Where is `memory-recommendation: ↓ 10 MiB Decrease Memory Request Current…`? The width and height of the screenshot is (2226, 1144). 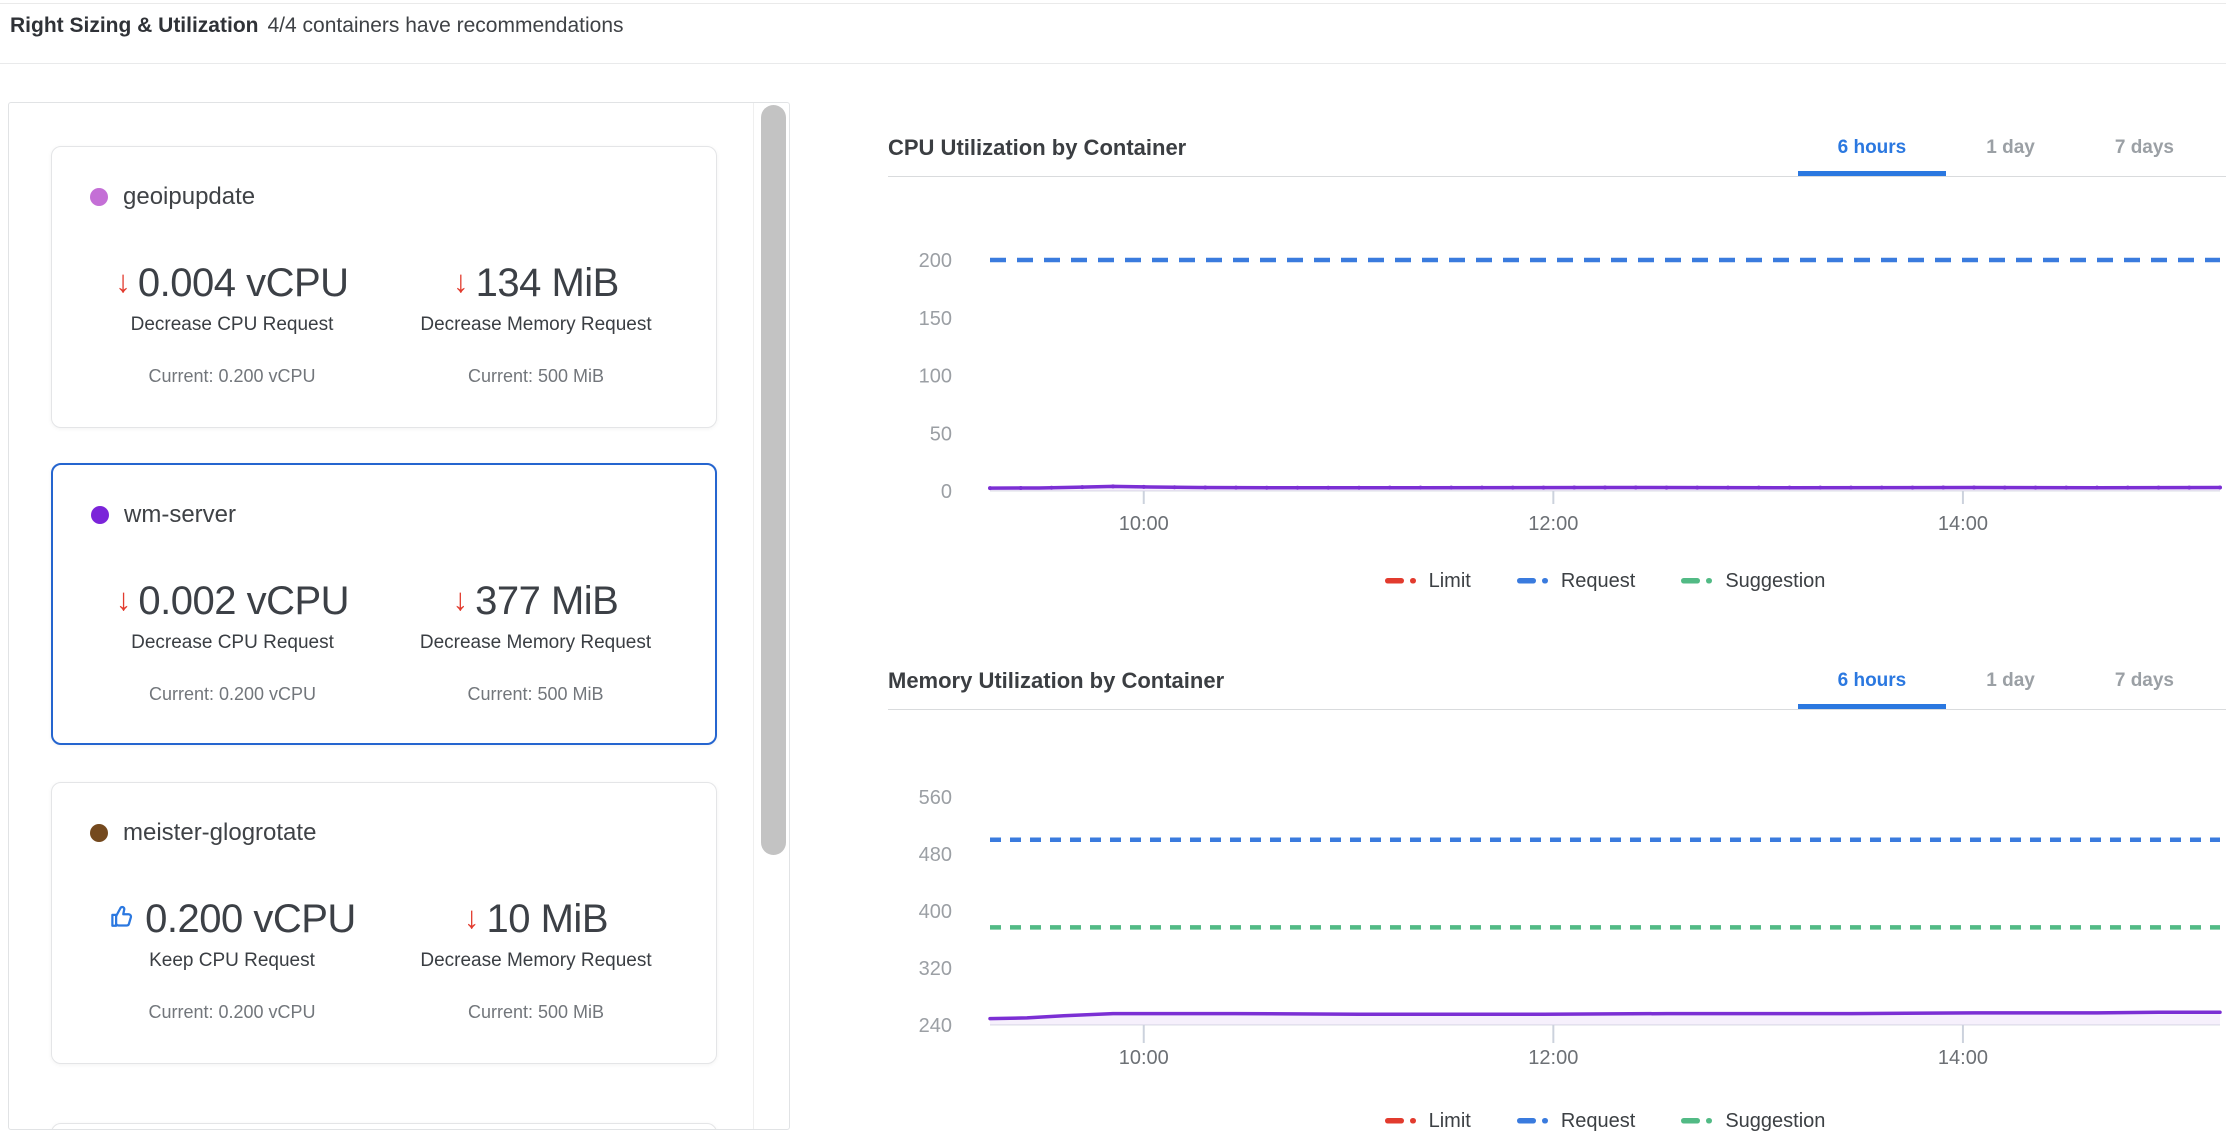
memory-recommendation: ↓ 10 MiB Decrease Memory Request Current… is located at coordinates (536, 960).